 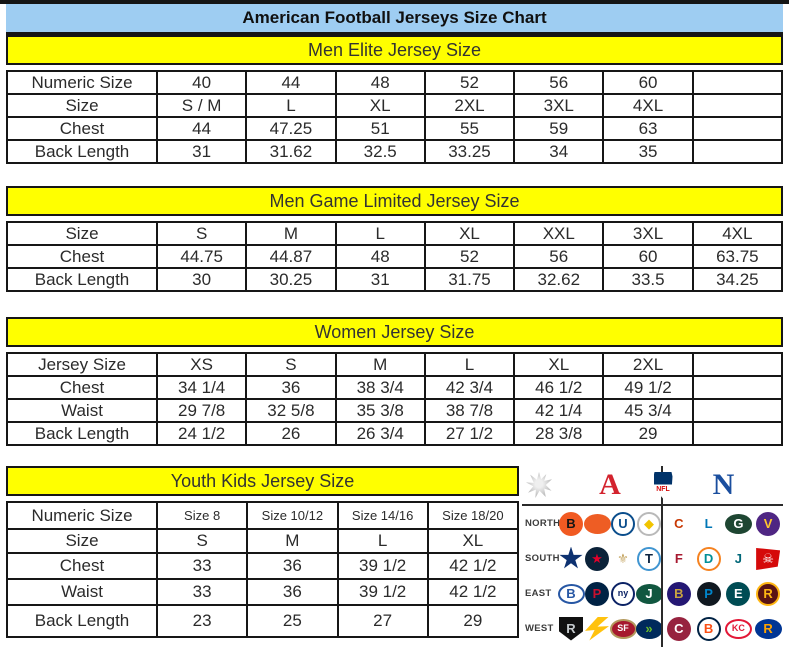 What do you see at coordinates (738, 523) in the screenshot?
I see `team-logo-packers: G` at bounding box center [738, 523].